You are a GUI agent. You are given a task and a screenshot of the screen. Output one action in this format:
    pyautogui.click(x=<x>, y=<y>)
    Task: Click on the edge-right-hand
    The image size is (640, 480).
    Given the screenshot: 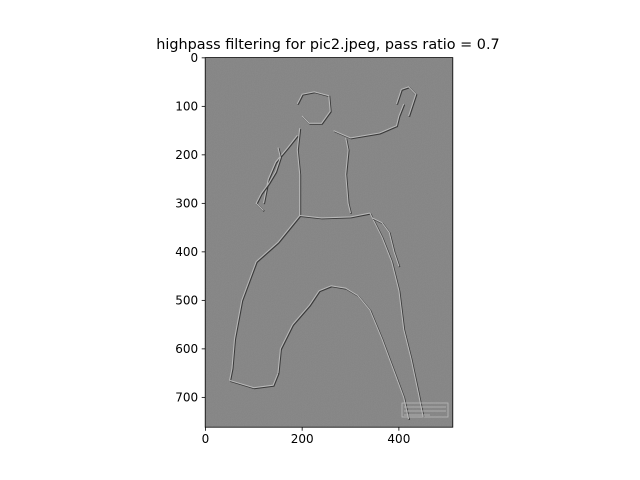 What is the action you would take?
    pyautogui.click(x=406, y=101)
    